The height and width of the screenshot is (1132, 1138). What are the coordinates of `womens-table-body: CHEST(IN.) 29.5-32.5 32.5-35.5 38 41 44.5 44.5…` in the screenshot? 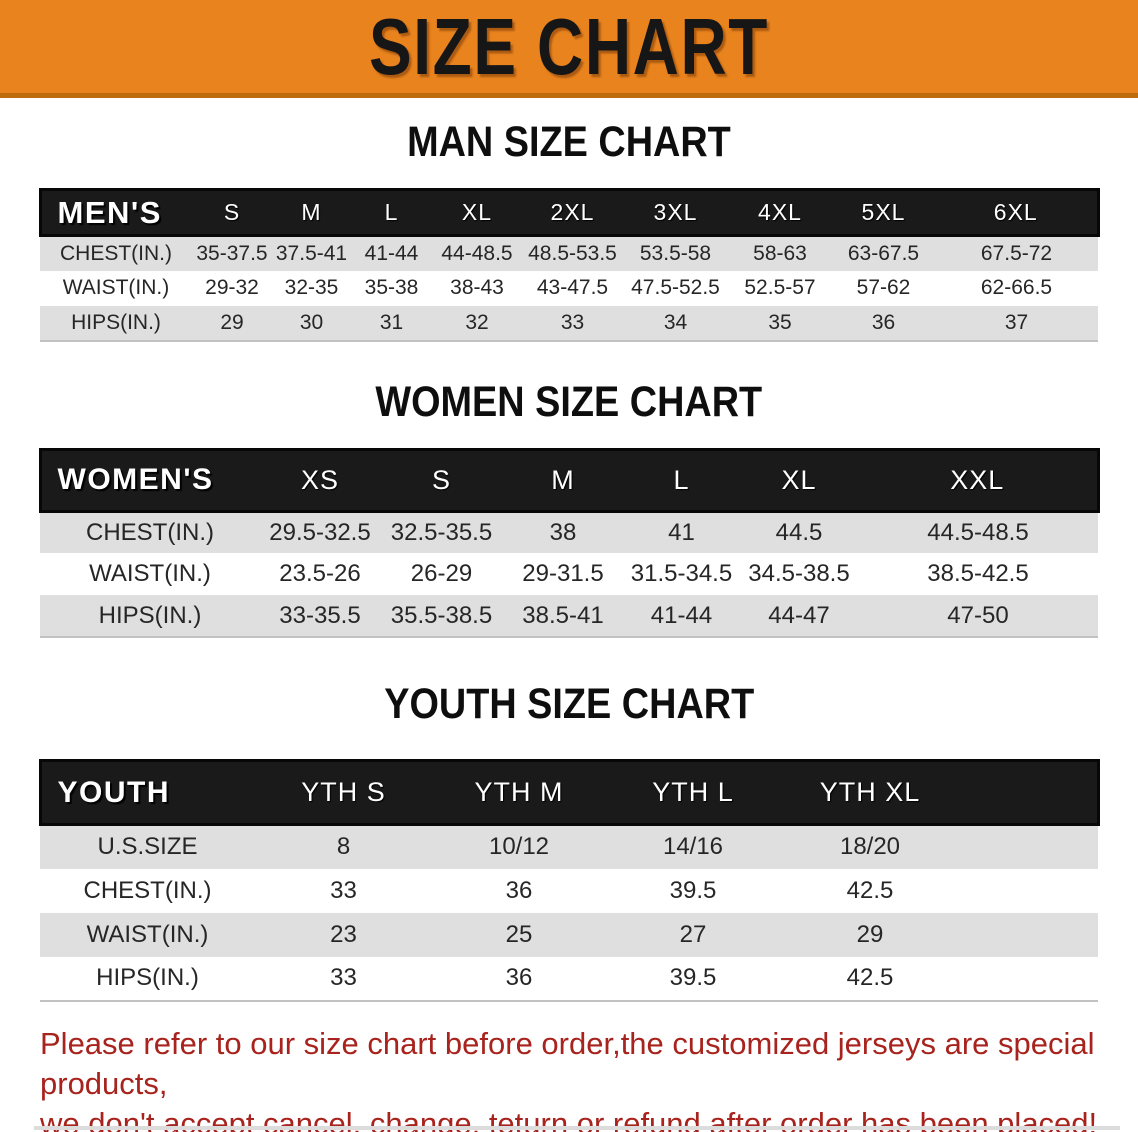 It's located at (569, 574).